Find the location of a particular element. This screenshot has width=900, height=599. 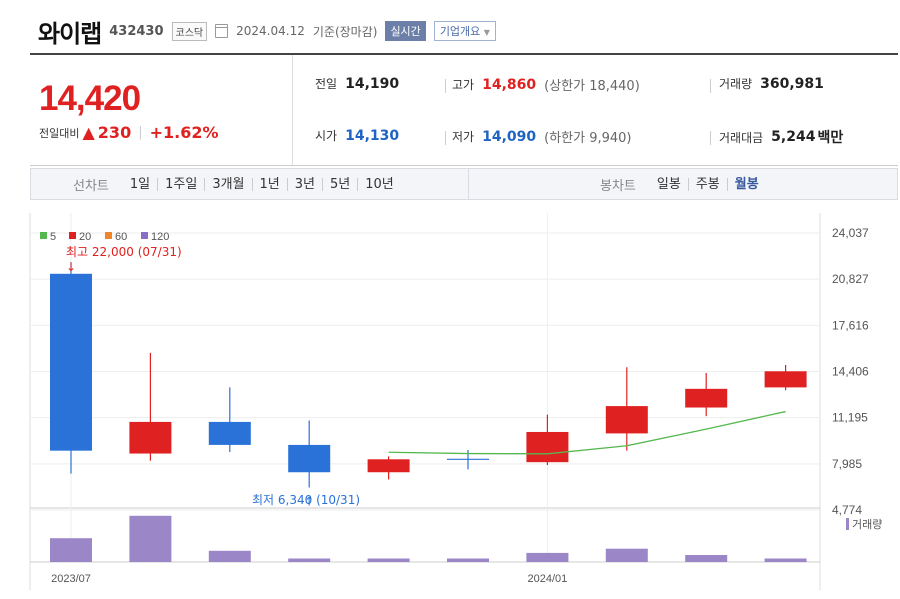

high-price: 고가 14,860 (상한가 18,440) is located at coordinates (546, 85).